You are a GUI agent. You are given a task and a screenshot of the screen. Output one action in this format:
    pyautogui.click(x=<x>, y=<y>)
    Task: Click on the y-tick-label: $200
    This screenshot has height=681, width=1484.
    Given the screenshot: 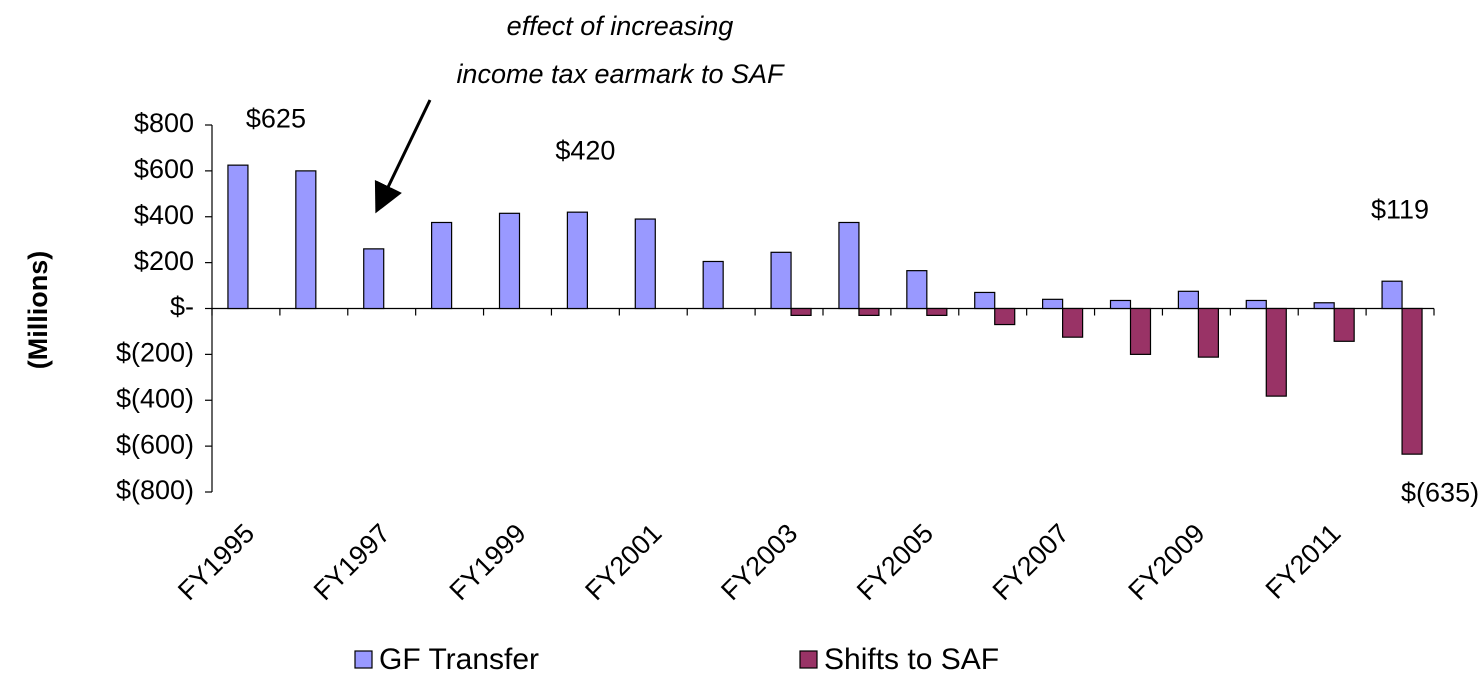 What is the action you would take?
    pyautogui.click(x=164, y=261)
    